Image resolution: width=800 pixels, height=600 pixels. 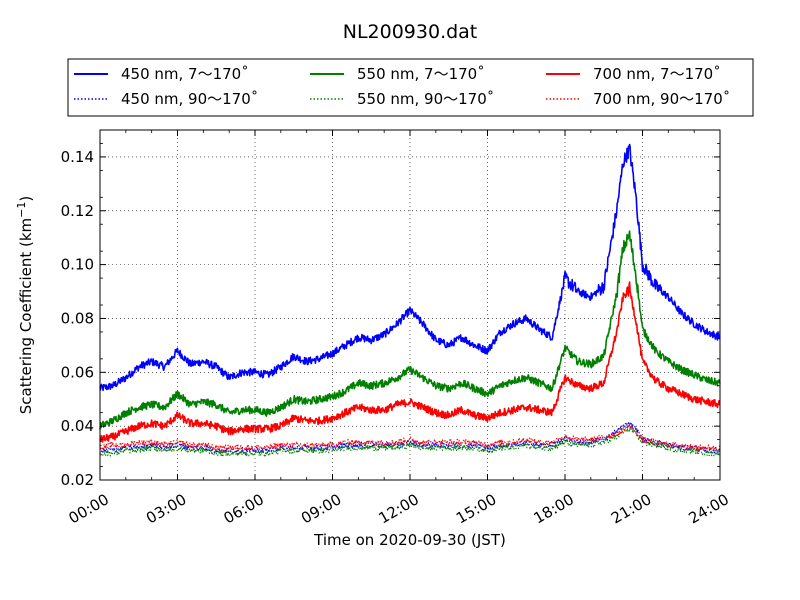 What do you see at coordinates (709, 508) in the screenshot?
I see `x-tick-label: 24:00` at bounding box center [709, 508].